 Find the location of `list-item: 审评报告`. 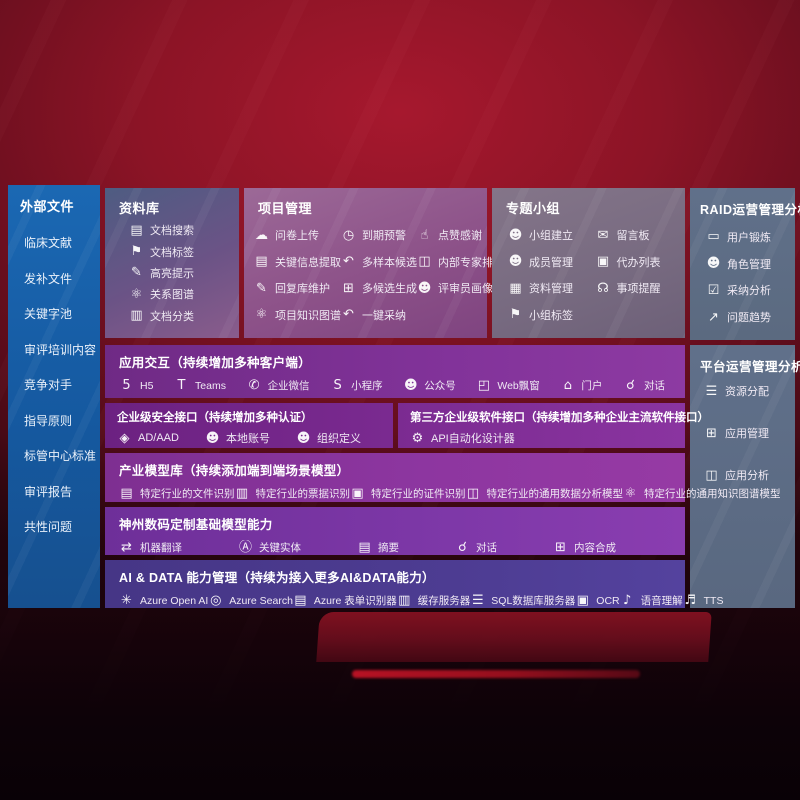

list-item: 审评报告 is located at coordinates (62, 492).